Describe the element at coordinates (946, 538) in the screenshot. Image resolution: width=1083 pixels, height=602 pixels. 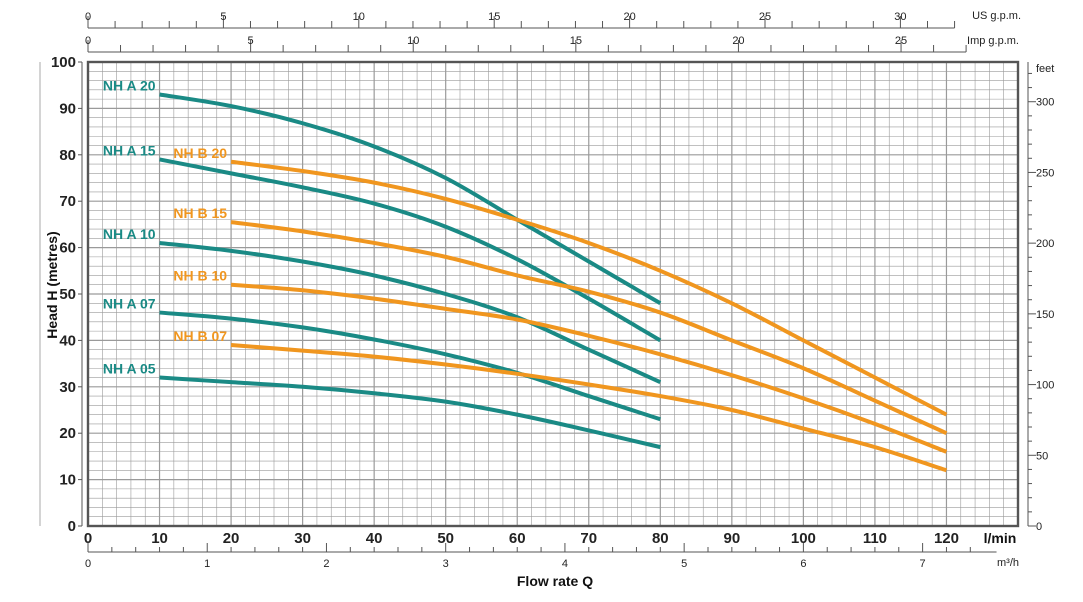
I see `x-tick-label: 120` at that location.